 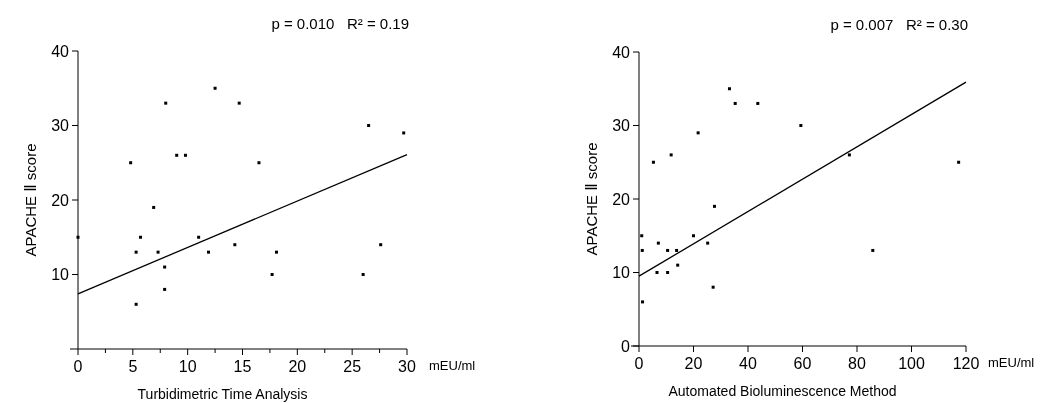 What do you see at coordinates (187, 366) in the screenshot?
I see `x-tick-label: 10` at bounding box center [187, 366].